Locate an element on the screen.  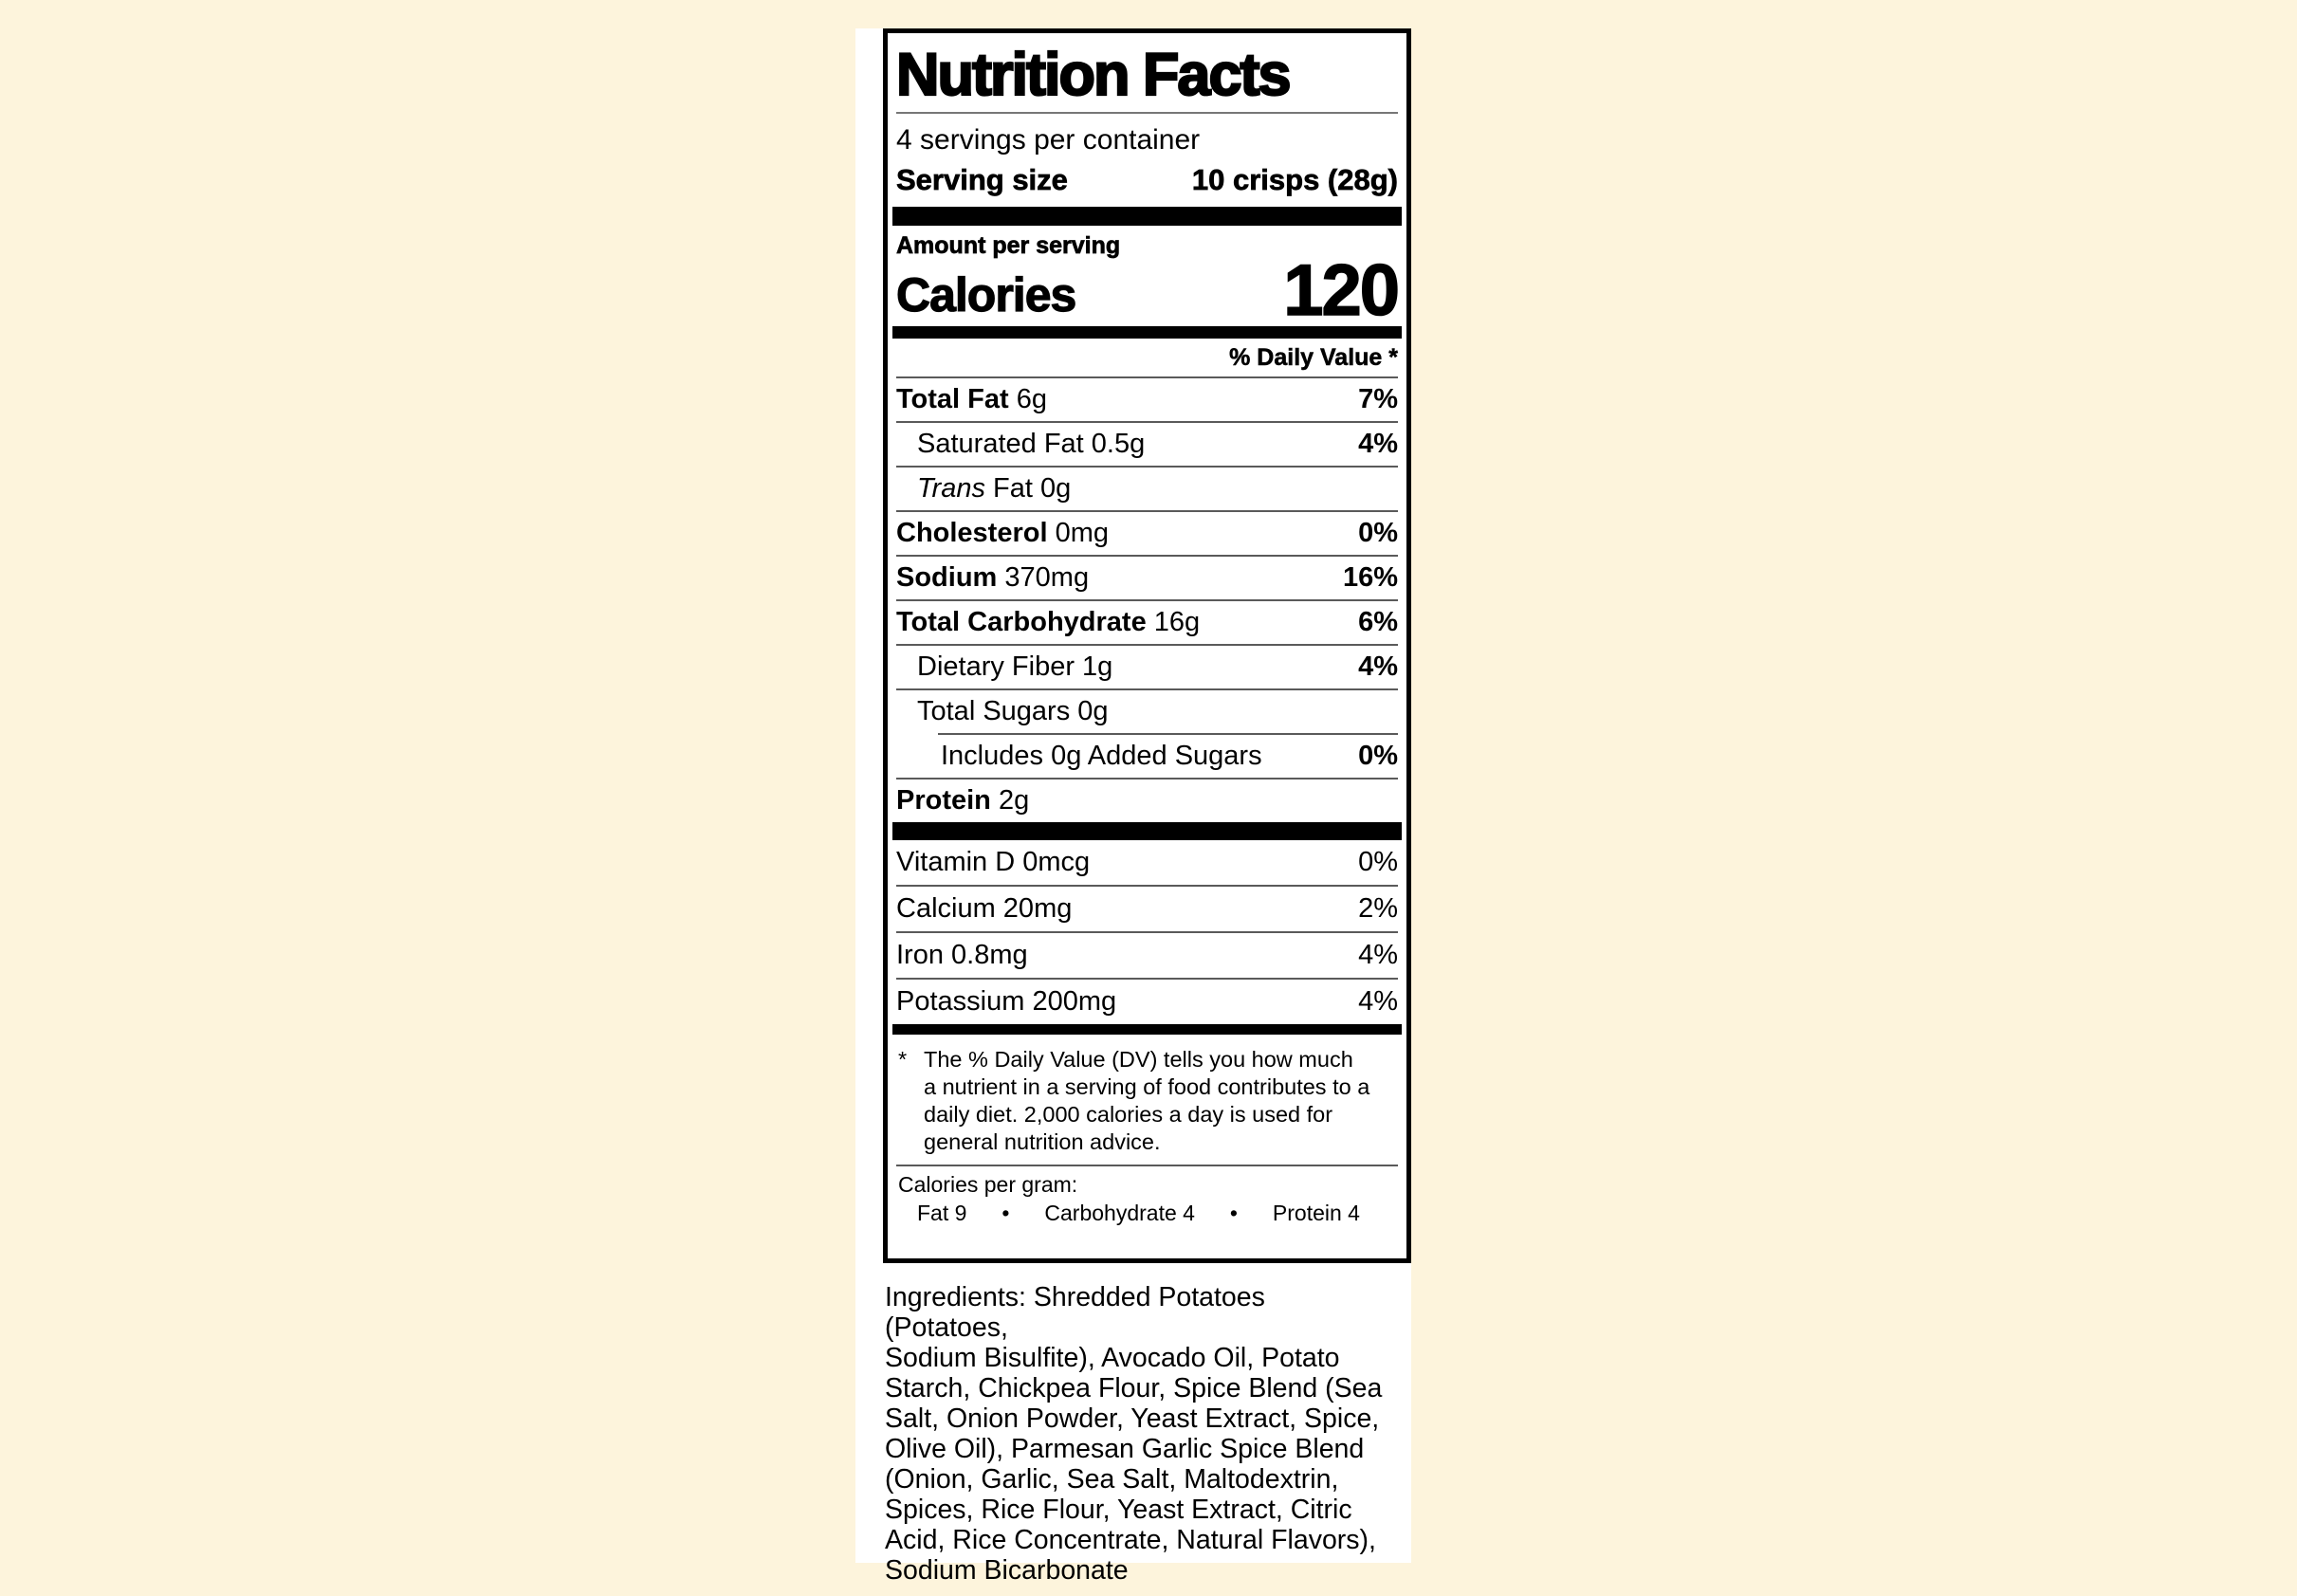
nutrient-name: Total Sugars 0g is located at coordinates (1013, 711).